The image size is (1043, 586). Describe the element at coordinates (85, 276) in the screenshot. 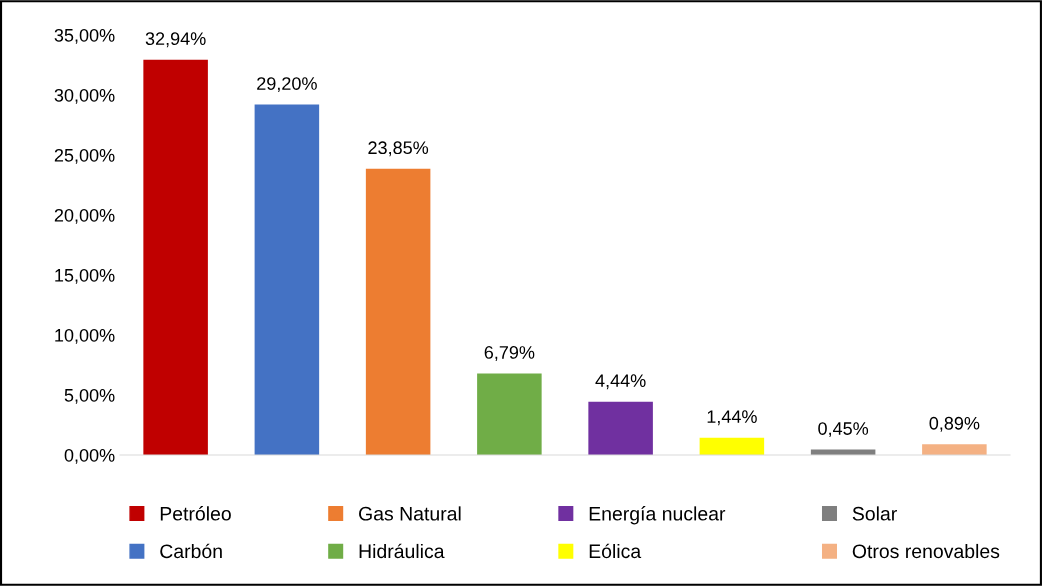

I see `y-tick-label: 15,00%` at that location.